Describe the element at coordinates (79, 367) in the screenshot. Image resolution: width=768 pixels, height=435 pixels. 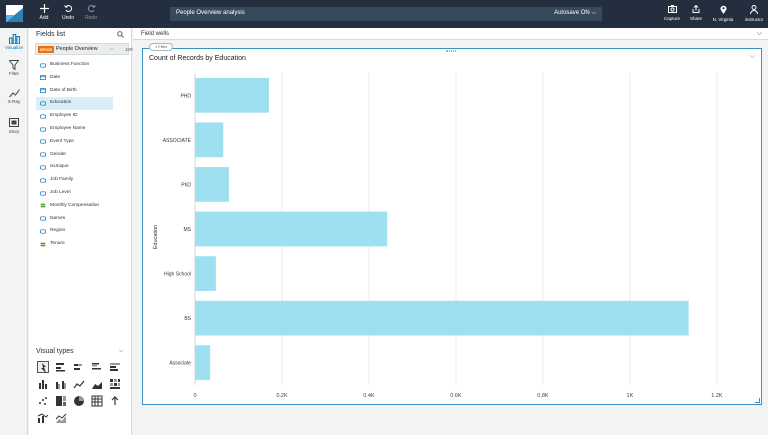
I see `stacked-bar-icon` at that location.